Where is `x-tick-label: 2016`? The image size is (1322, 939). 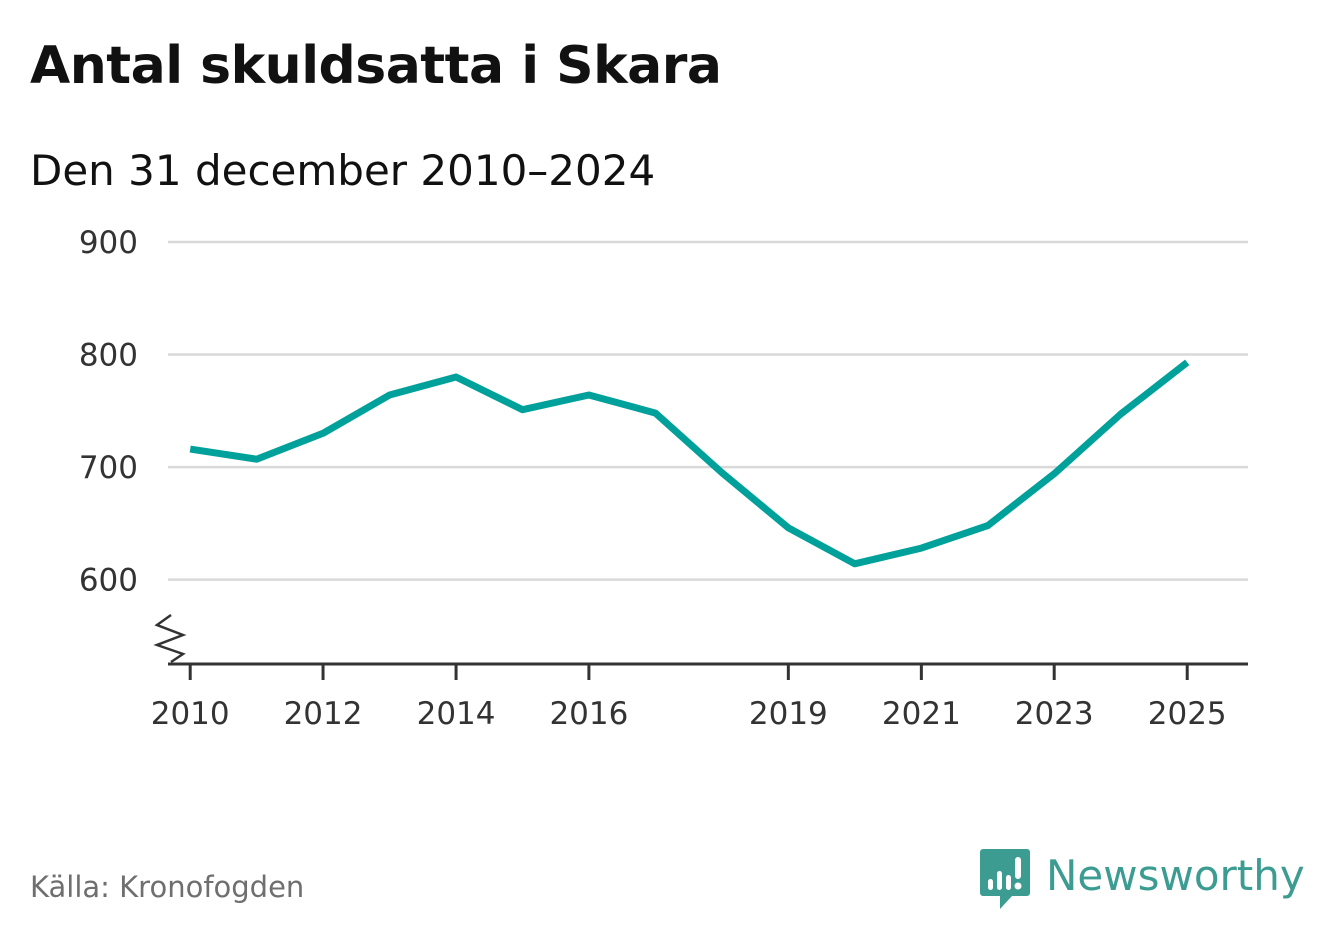
x-tick-label: 2016 is located at coordinates (588, 714).